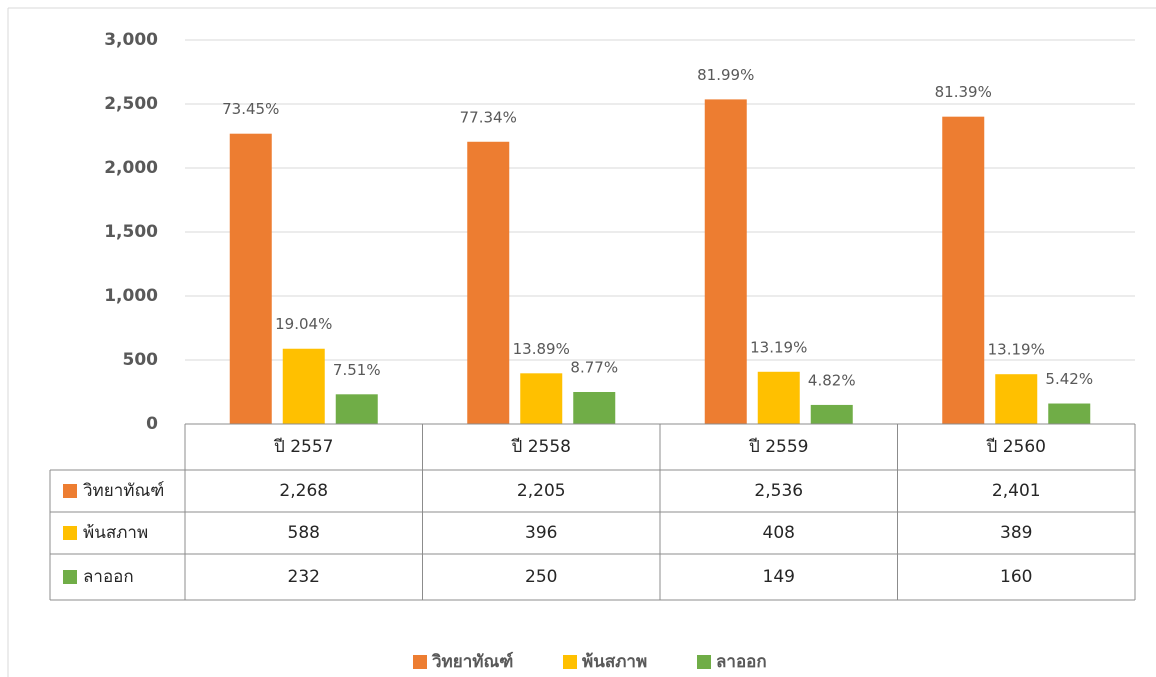 The width and height of the screenshot is (1156, 677). Describe the element at coordinates (131, 168) in the screenshot. I see `y-tick-label: 2,000` at that location.